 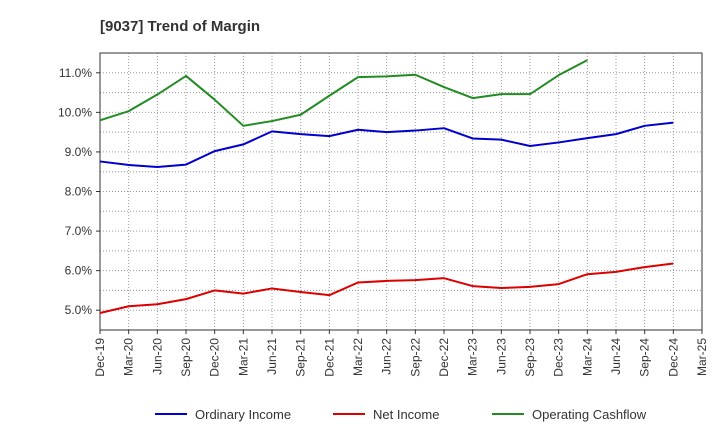 I want to click on x-tick-label: Mar-23, so click(x=473, y=357).